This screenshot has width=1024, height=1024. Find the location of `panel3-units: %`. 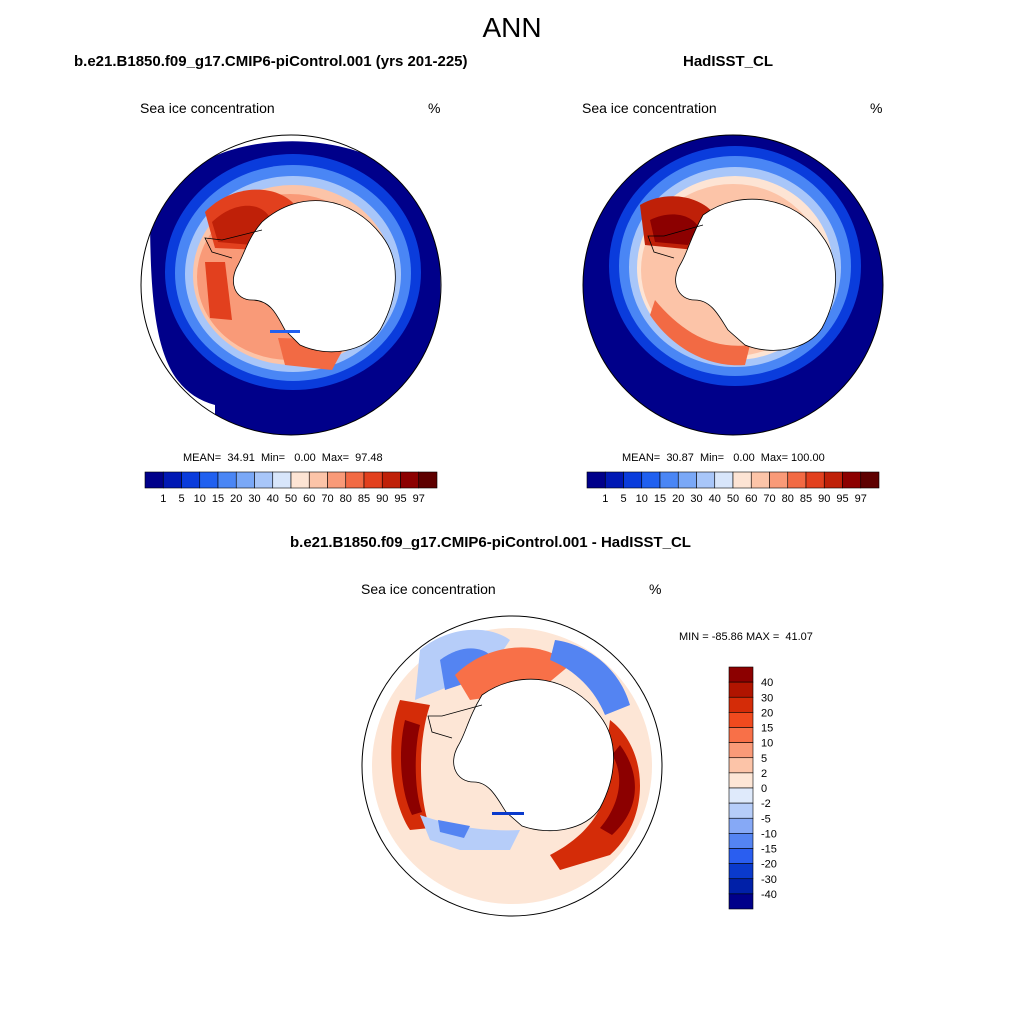

panel3-units: % is located at coordinates (655, 589).